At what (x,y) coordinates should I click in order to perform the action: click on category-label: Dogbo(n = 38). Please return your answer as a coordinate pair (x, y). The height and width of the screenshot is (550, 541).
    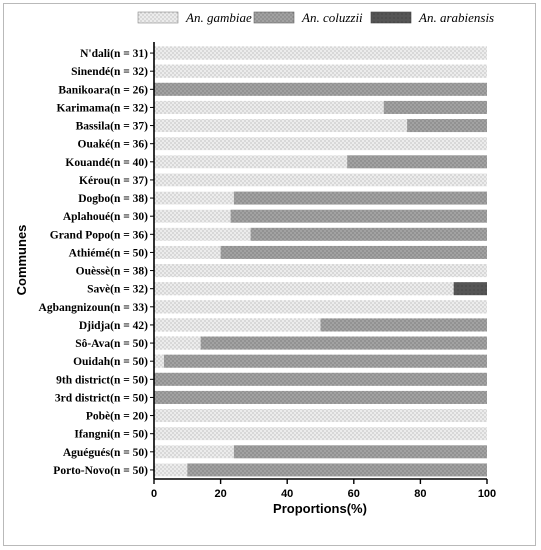
    Looking at the image, I should click on (113, 199).